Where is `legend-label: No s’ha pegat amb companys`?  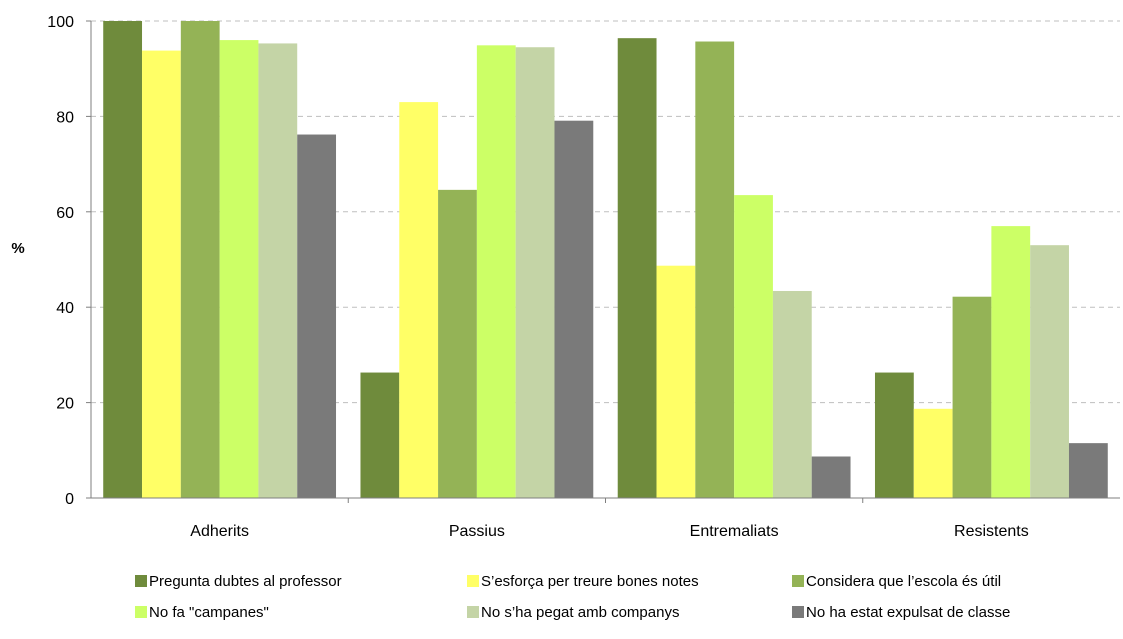
legend-label: No s’ha pegat amb companys is located at coordinates (580, 612).